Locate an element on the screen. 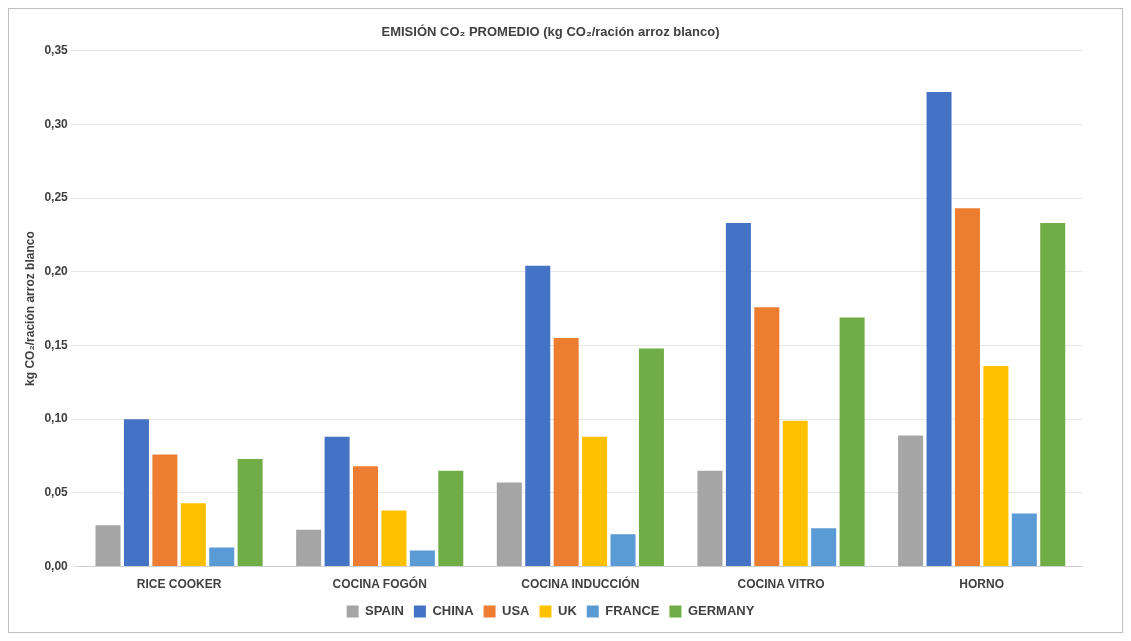 This screenshot has width=1131, height=641. y-tick-label: 0,30 is located at coordinates (56, 123).